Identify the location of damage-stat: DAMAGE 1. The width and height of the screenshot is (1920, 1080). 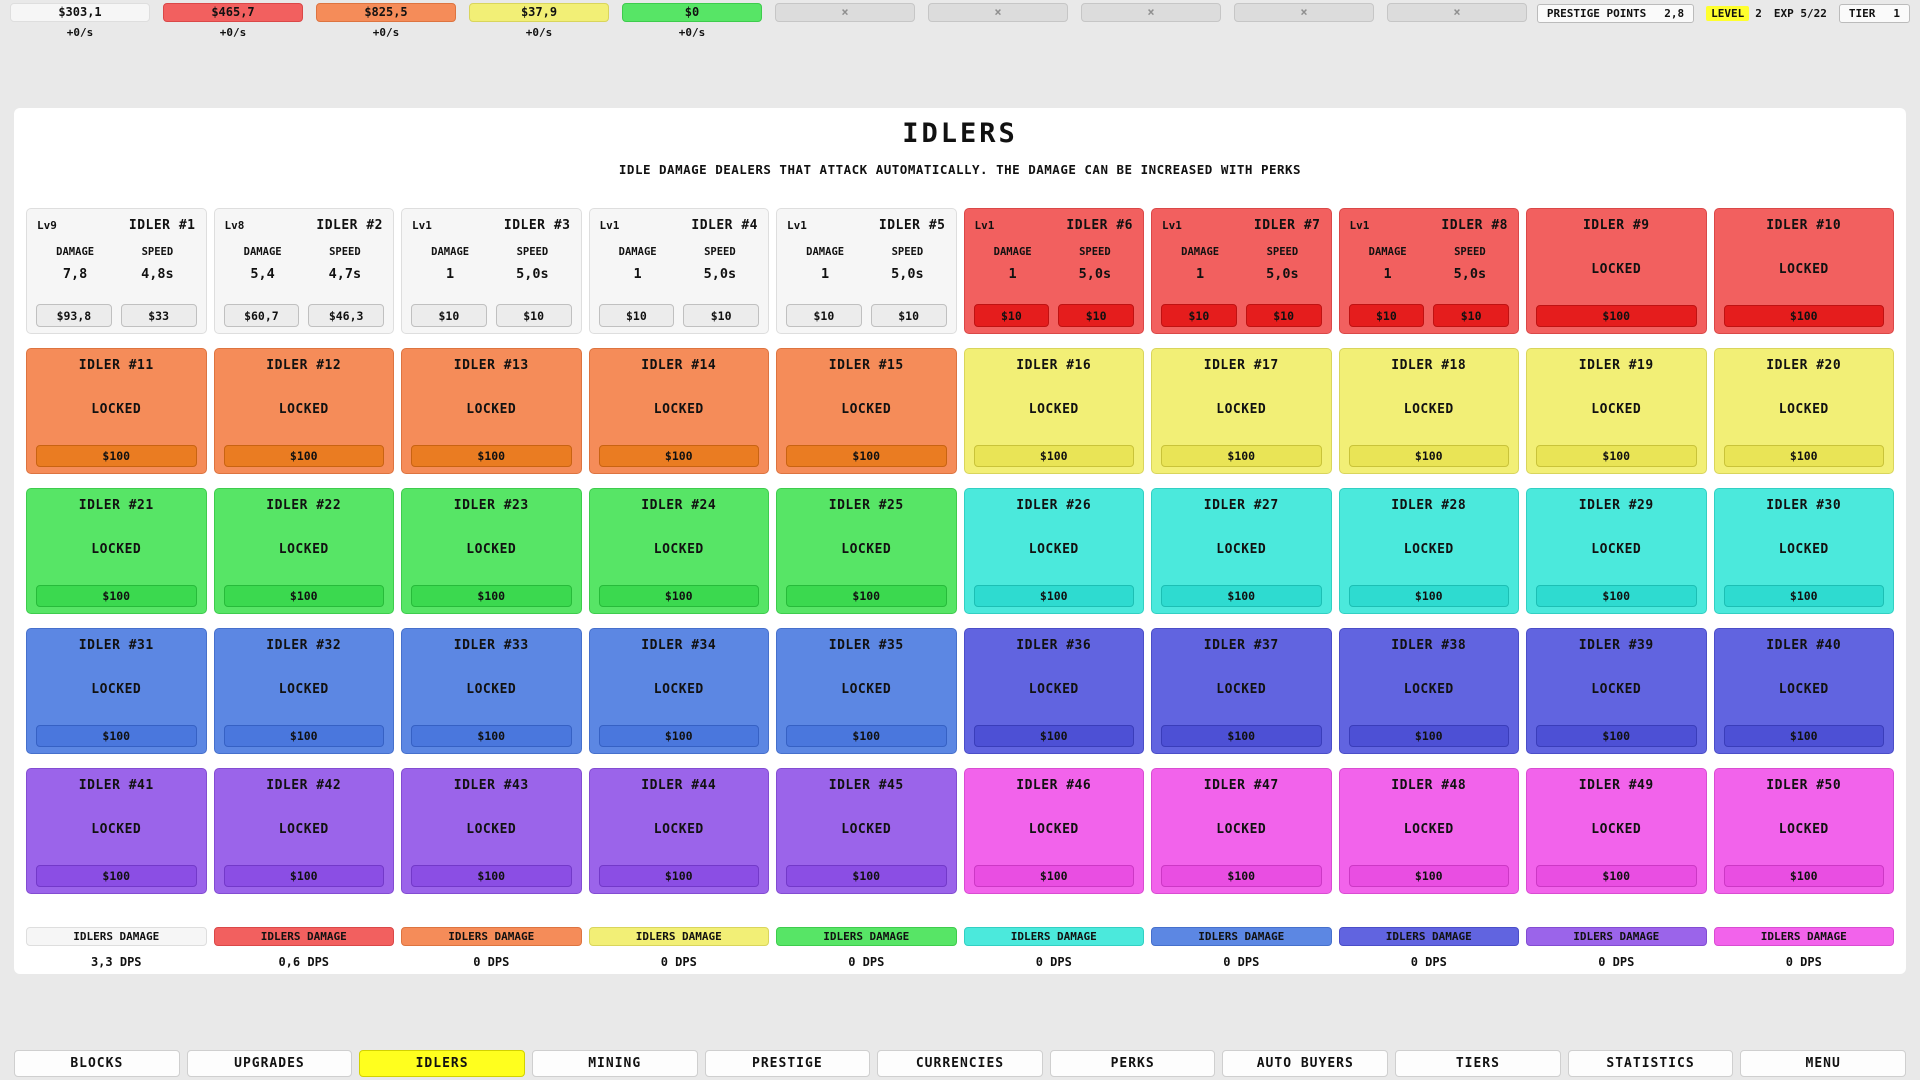
(1388, 264).